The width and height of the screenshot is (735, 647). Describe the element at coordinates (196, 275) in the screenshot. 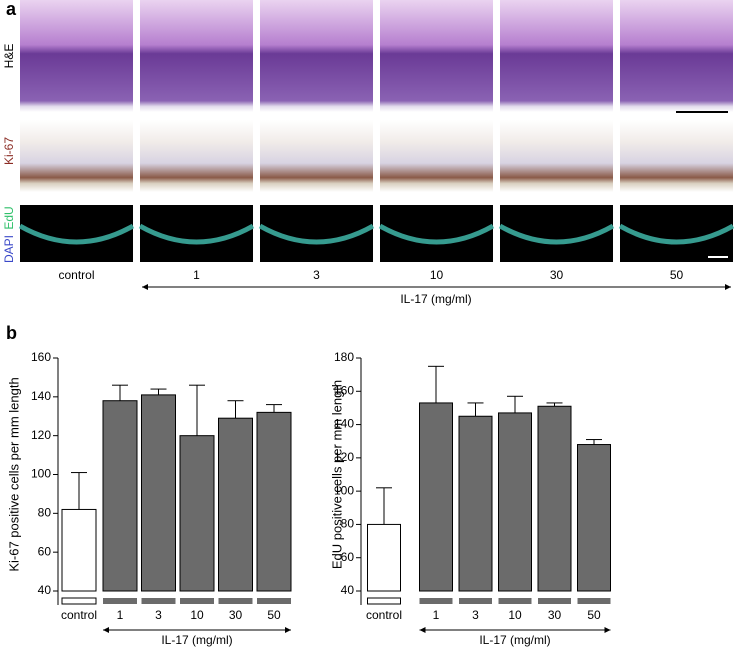

I see `column-label: 1` at that location.